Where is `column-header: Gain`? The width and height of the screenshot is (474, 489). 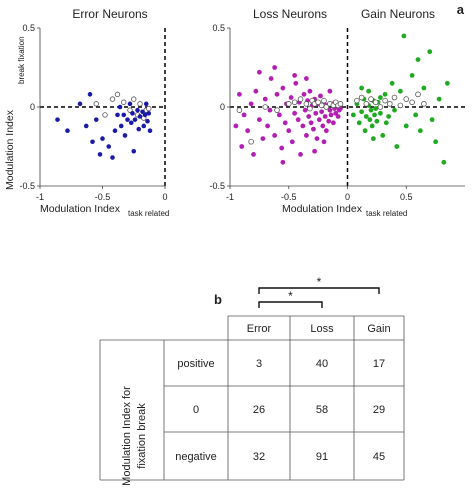 column-header: Gain is located at coordinates (378, 329).